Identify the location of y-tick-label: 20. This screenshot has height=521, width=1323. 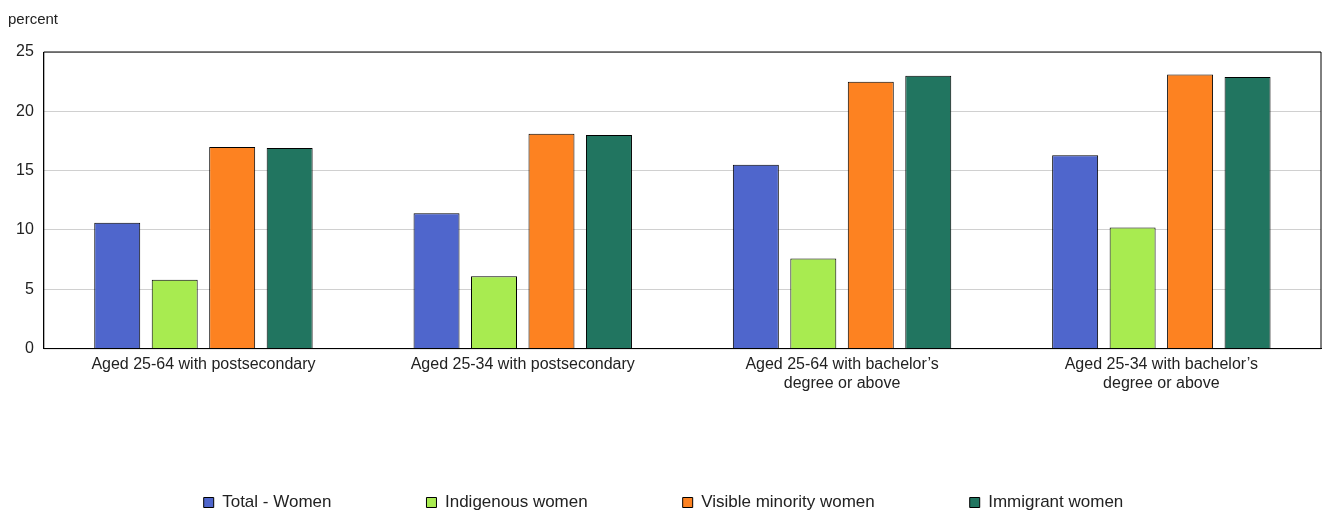
(25, 110).